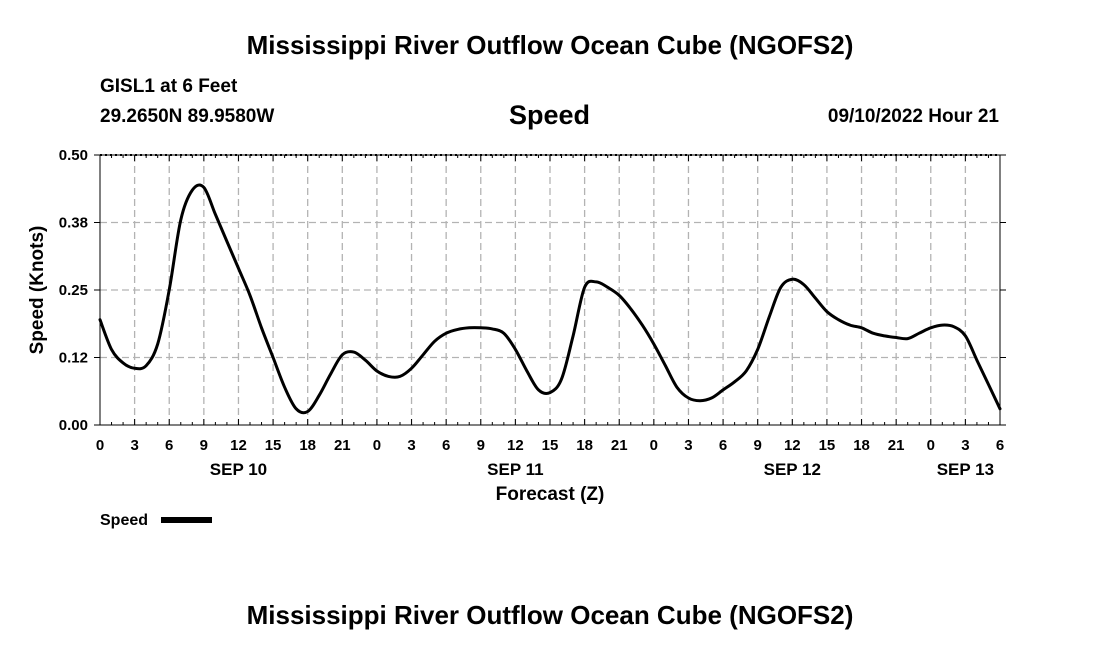  Describe the element at coordinates (73, 290) in the screenshot. I see `y-tick-label: 0.25` at that location.